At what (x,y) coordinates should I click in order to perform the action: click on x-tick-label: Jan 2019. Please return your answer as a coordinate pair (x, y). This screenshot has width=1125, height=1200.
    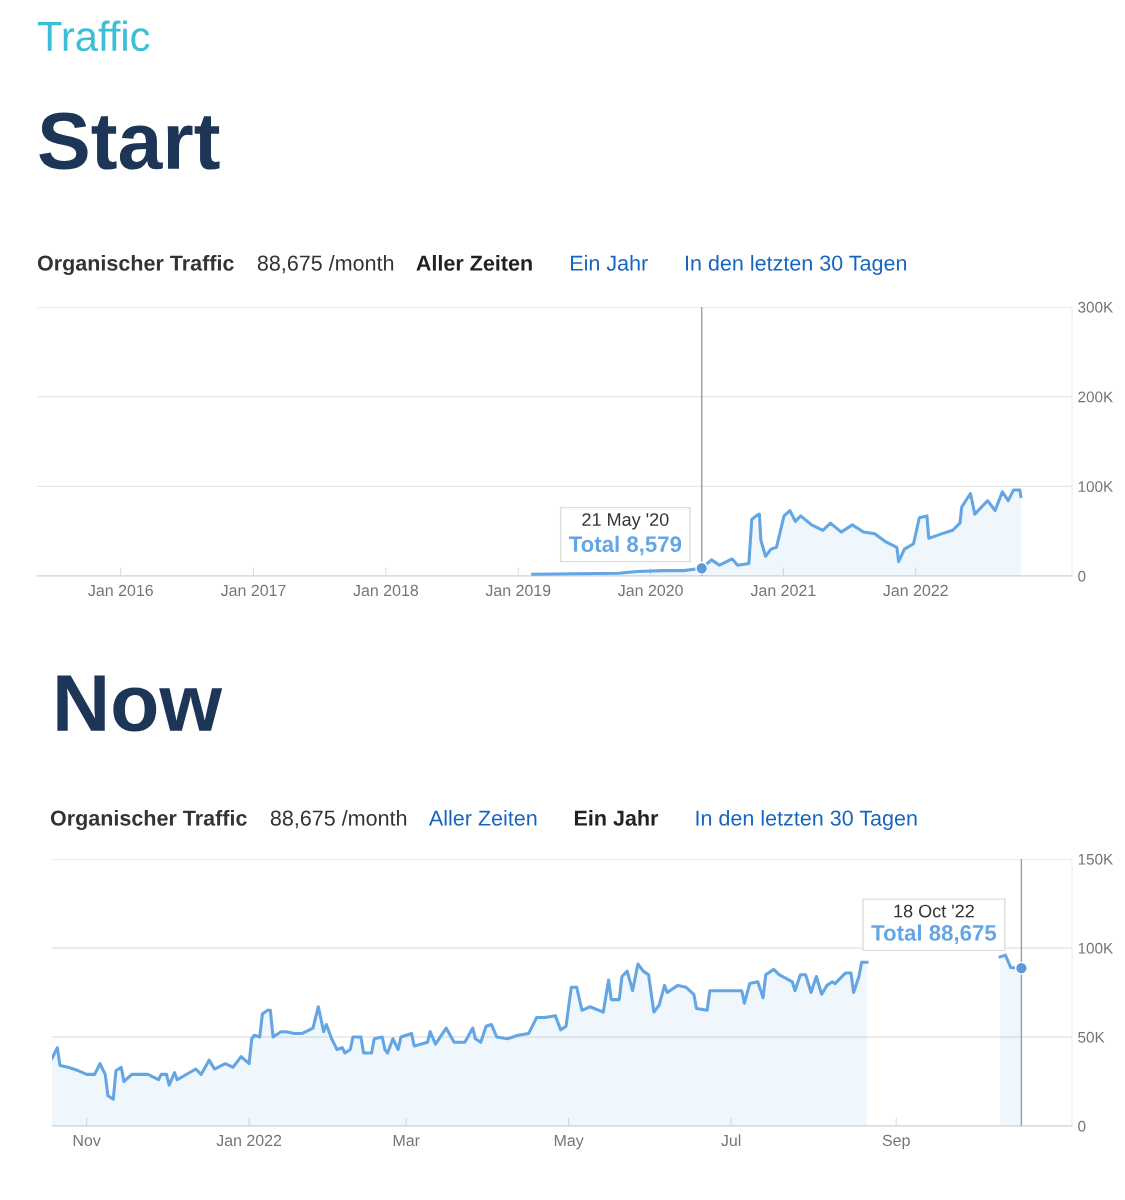
    Looking at the image, I should click on (518, 590).